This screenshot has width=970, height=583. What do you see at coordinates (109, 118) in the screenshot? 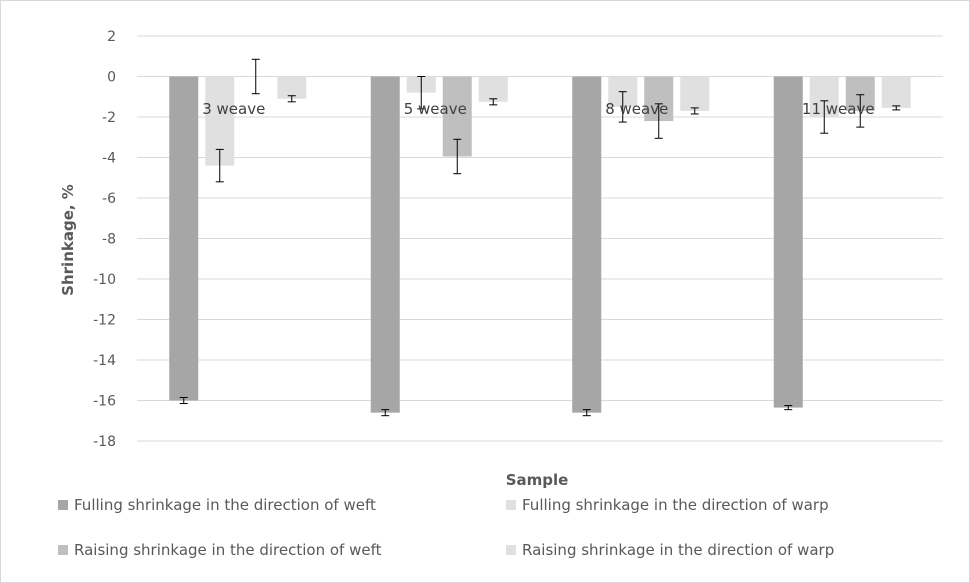
I see `y-tick-label: -2` at bounding box center [109, 118].